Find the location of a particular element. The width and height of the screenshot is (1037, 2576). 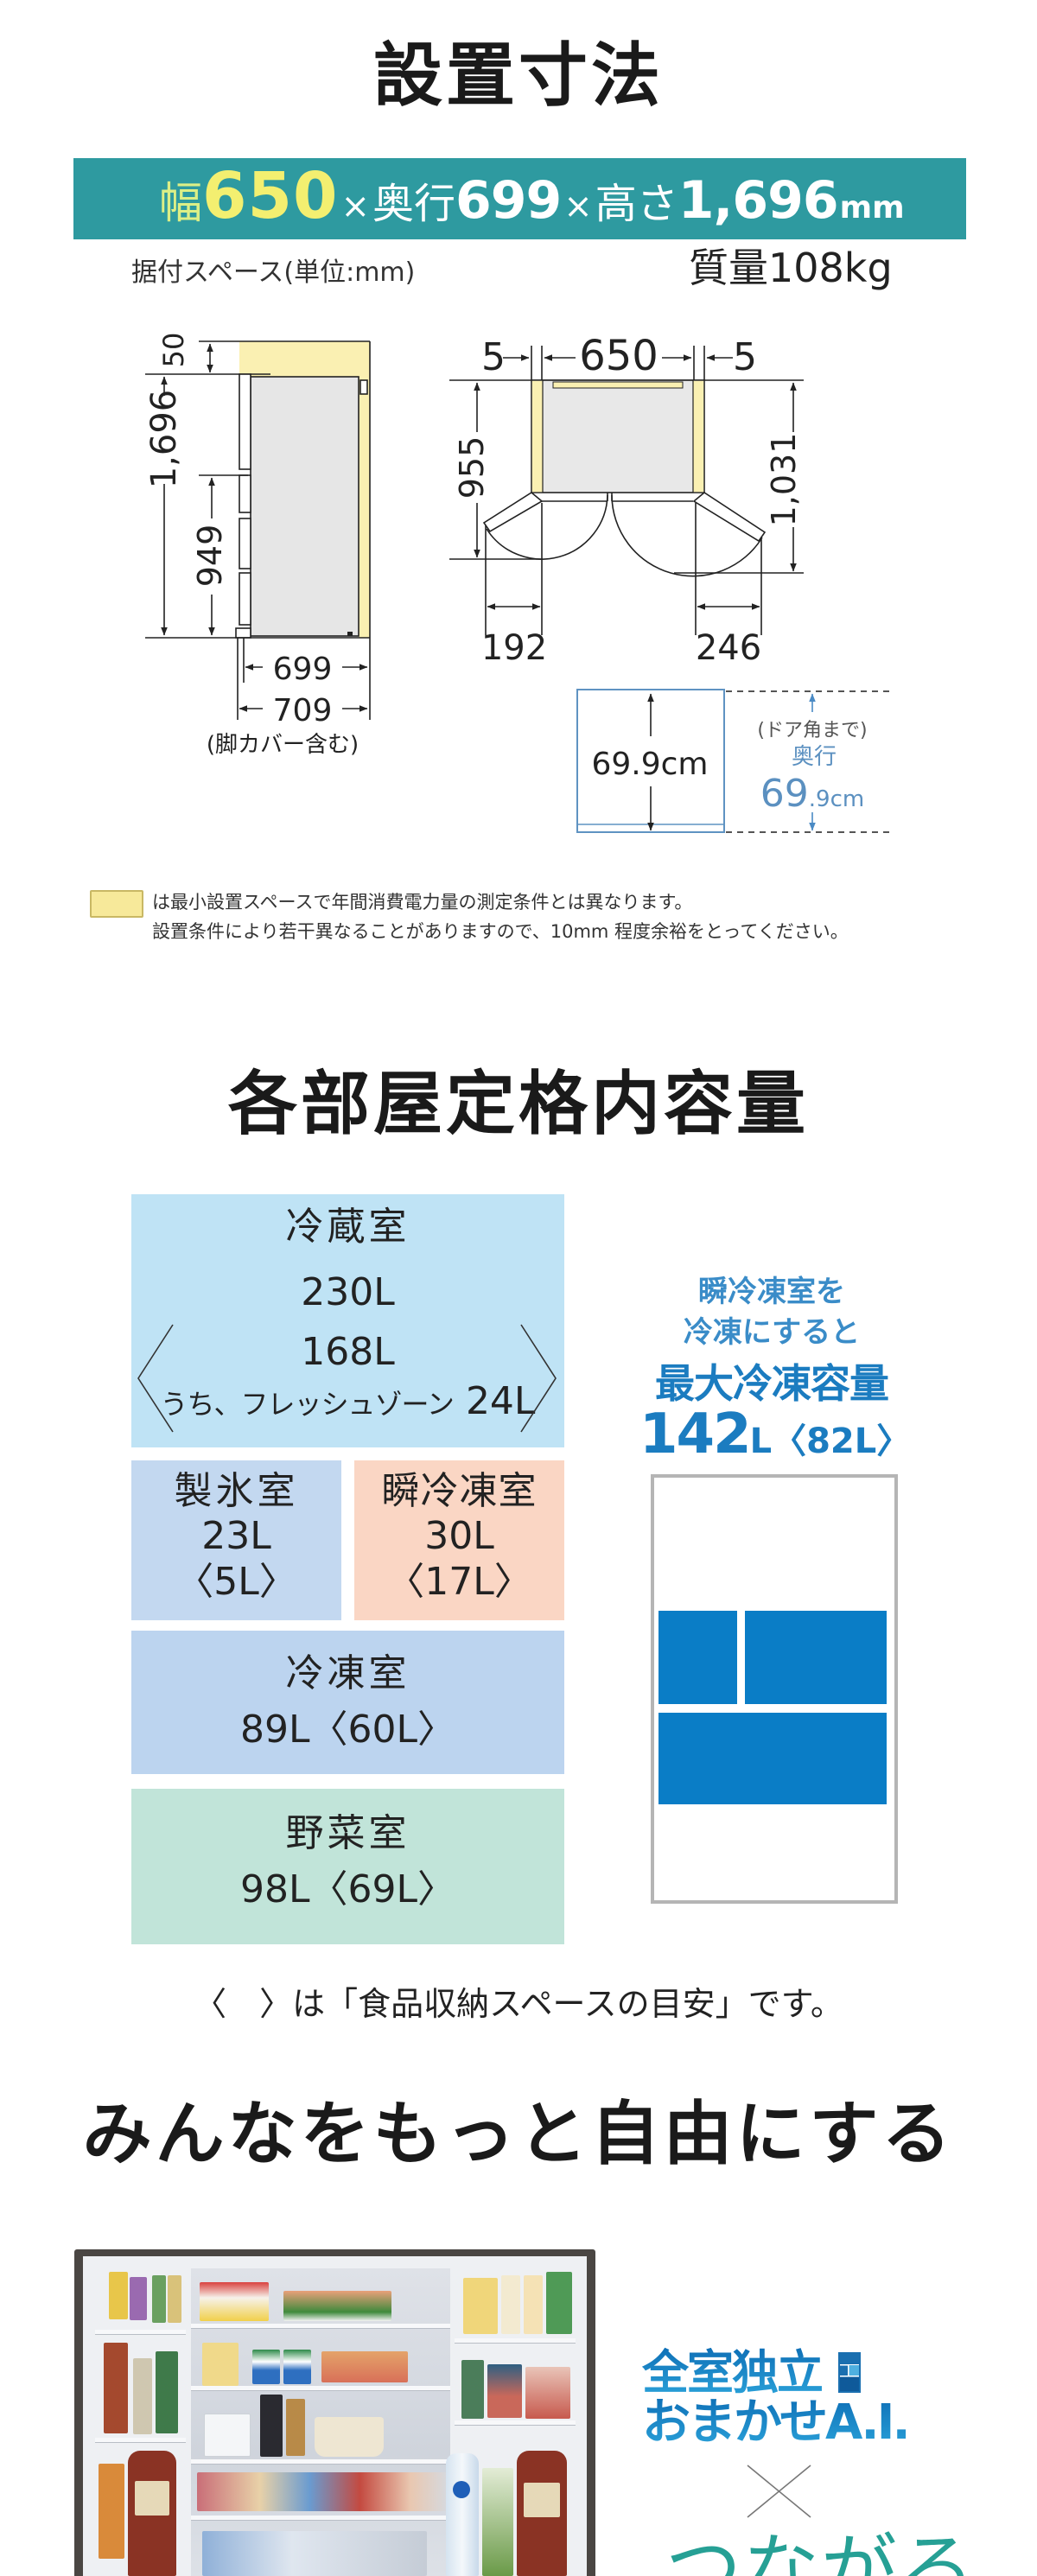

feature-all-rooms-independent: 全室独立 is located at coordinates (733, 2373).